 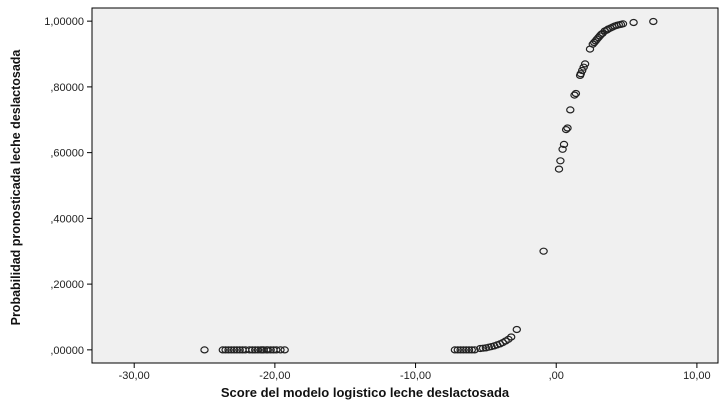 What do you see at coordinates (67, 88) in the screenshot?
I see `y-tick-label: ,80000` at bounding box center [67, 88].